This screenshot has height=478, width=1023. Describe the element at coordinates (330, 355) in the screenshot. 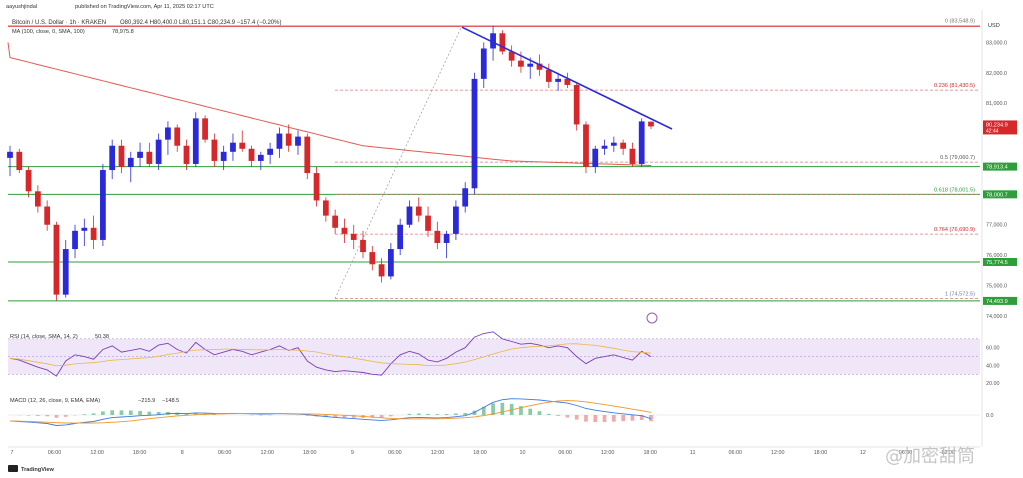

I see `rsi-ma-line` at that location.